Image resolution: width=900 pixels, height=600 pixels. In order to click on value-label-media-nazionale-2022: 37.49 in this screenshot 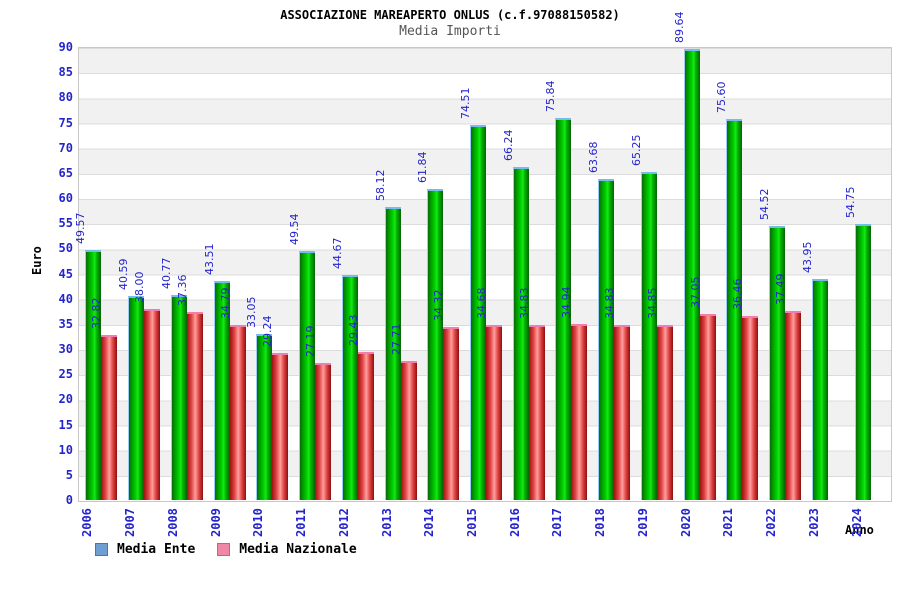, I will do `click(781, 289)`.